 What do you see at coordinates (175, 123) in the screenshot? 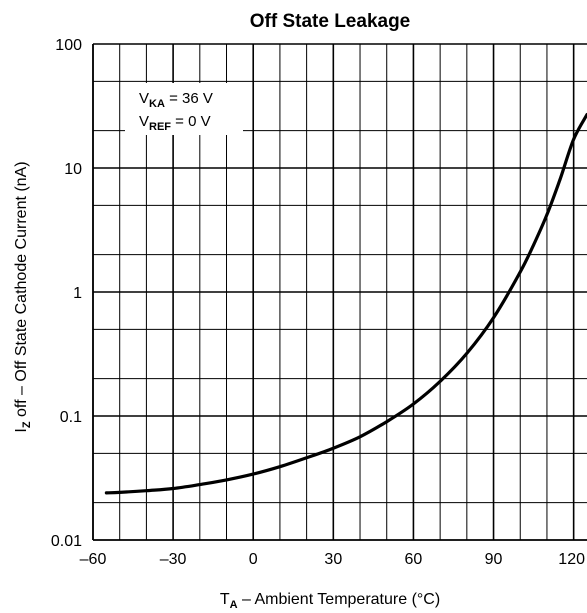
I see `annotation-vref: VREF = 0 V` at bounding box center [175, 123].